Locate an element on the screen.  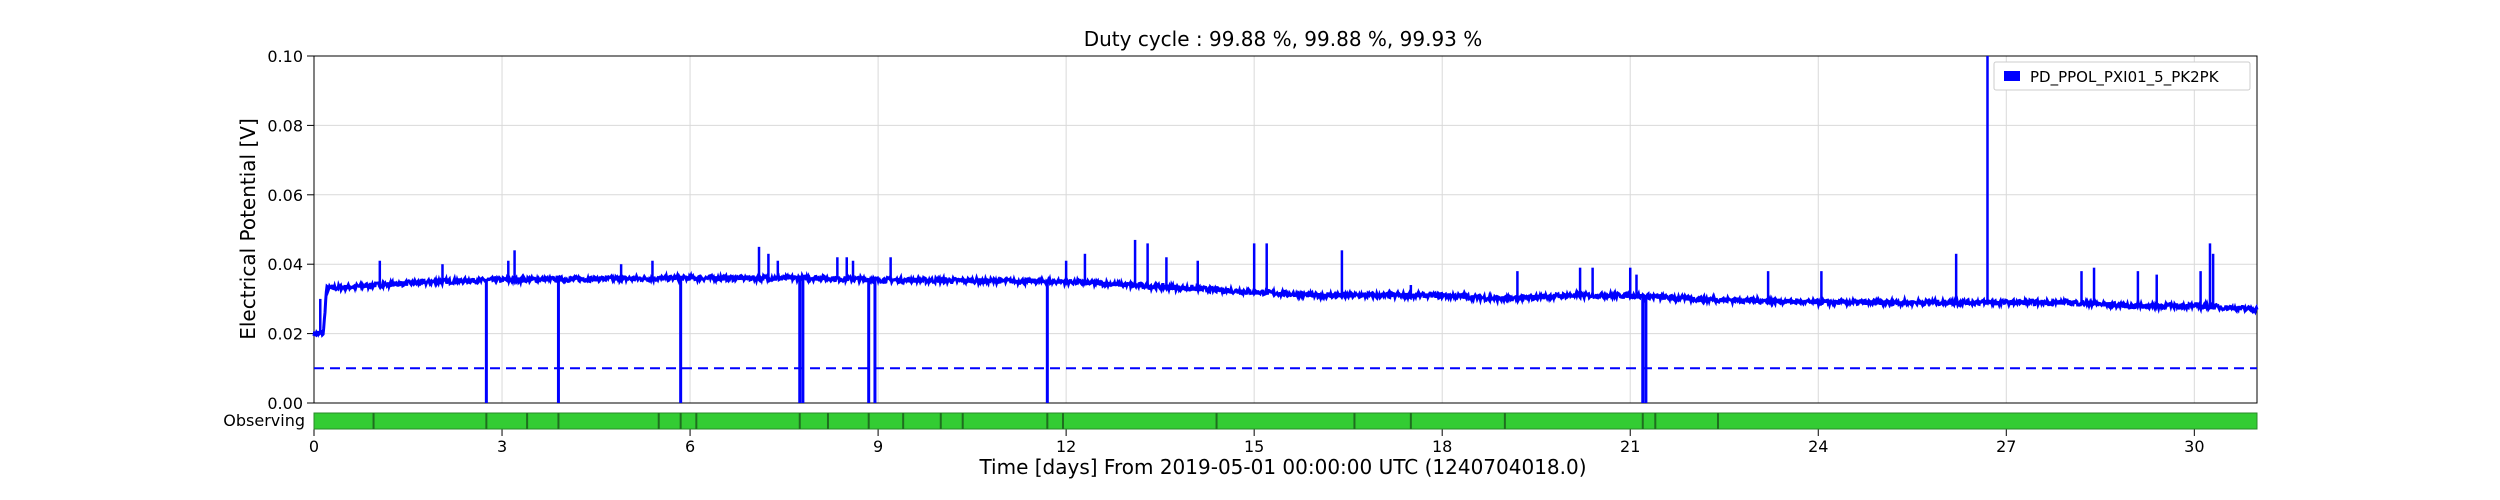
y-tick-label: 0.08 is located at coordinates (285, 125).